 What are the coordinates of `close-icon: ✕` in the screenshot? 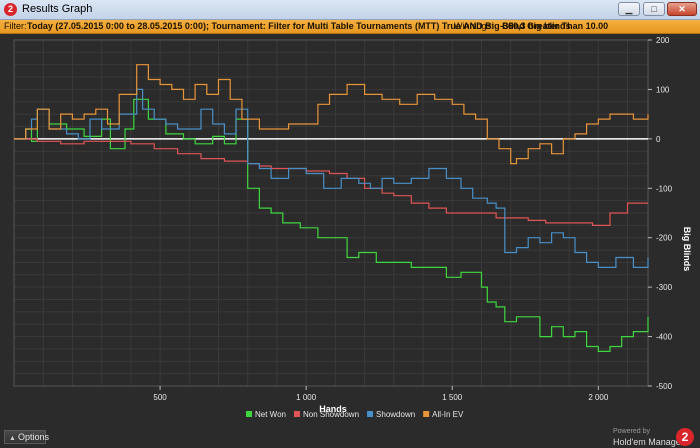 It's located at (682, 9).